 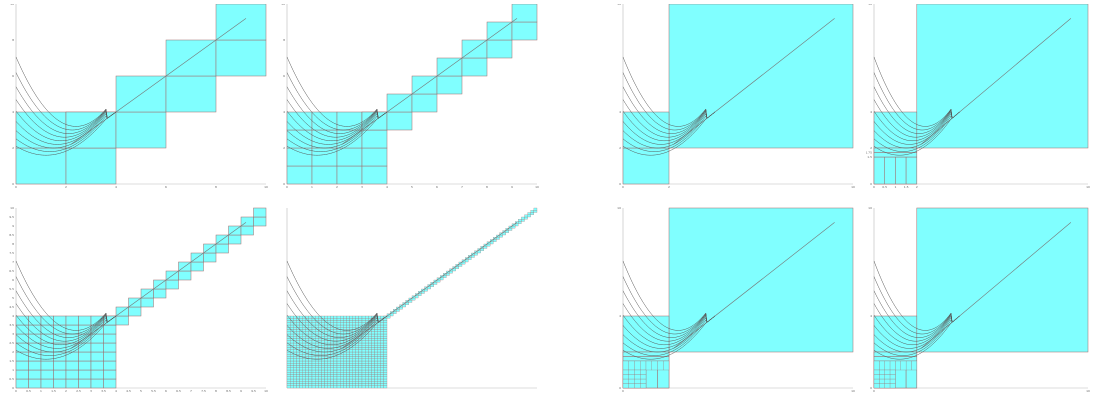 What do you see at coordinates (853, 391) in the screenshot?
I see `x-tick-label: 10` at bounding box center [853, 391].